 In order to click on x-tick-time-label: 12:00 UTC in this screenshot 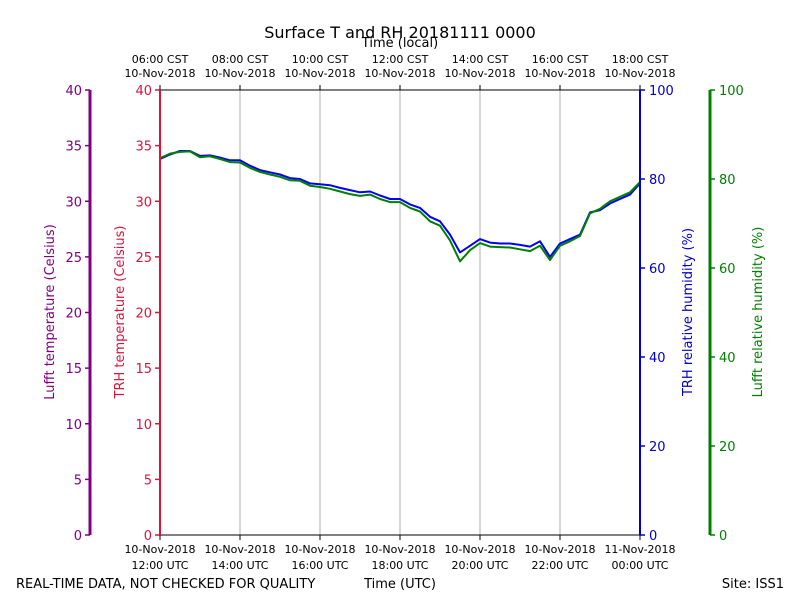, I will do `click(159, 565)`.